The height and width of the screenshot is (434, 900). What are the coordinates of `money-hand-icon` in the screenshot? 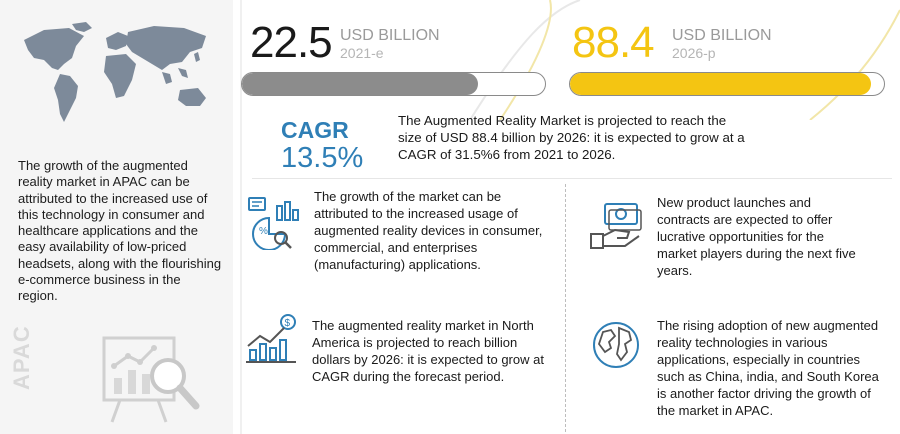 It's located at (616, 226).